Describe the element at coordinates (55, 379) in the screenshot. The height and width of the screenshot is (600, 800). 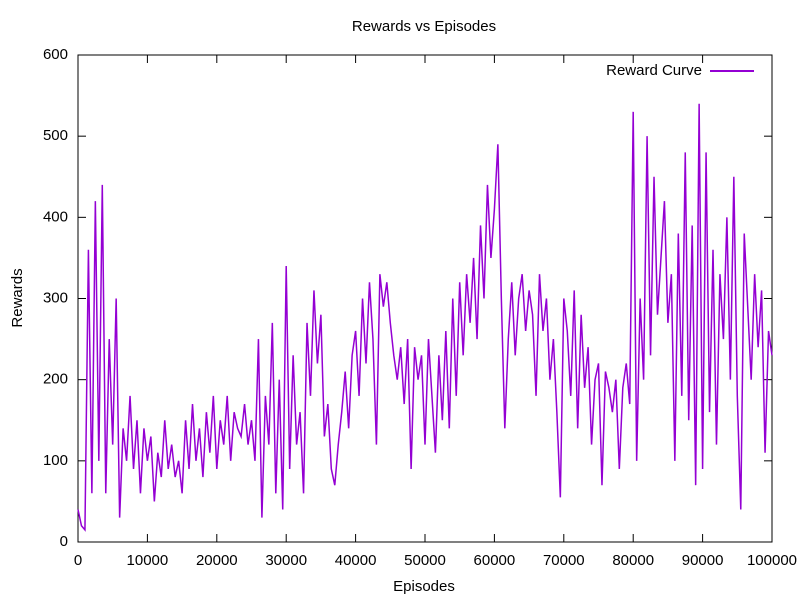
I see `y-tick-label: 200` at that location.